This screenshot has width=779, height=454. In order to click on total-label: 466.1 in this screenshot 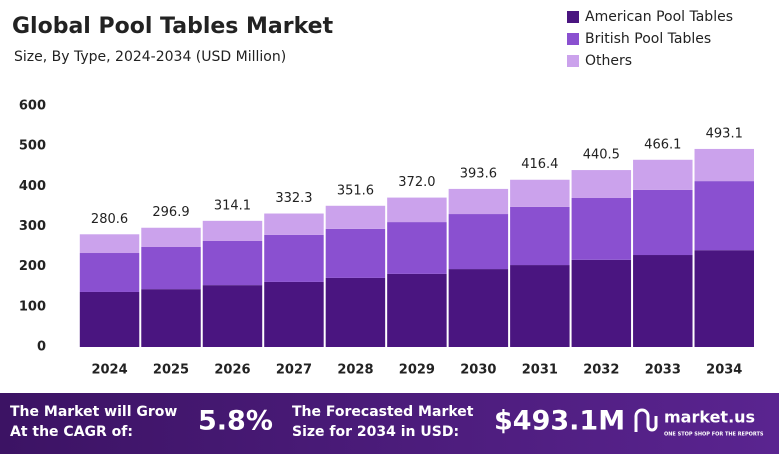, I will do `click(662, 144)`.